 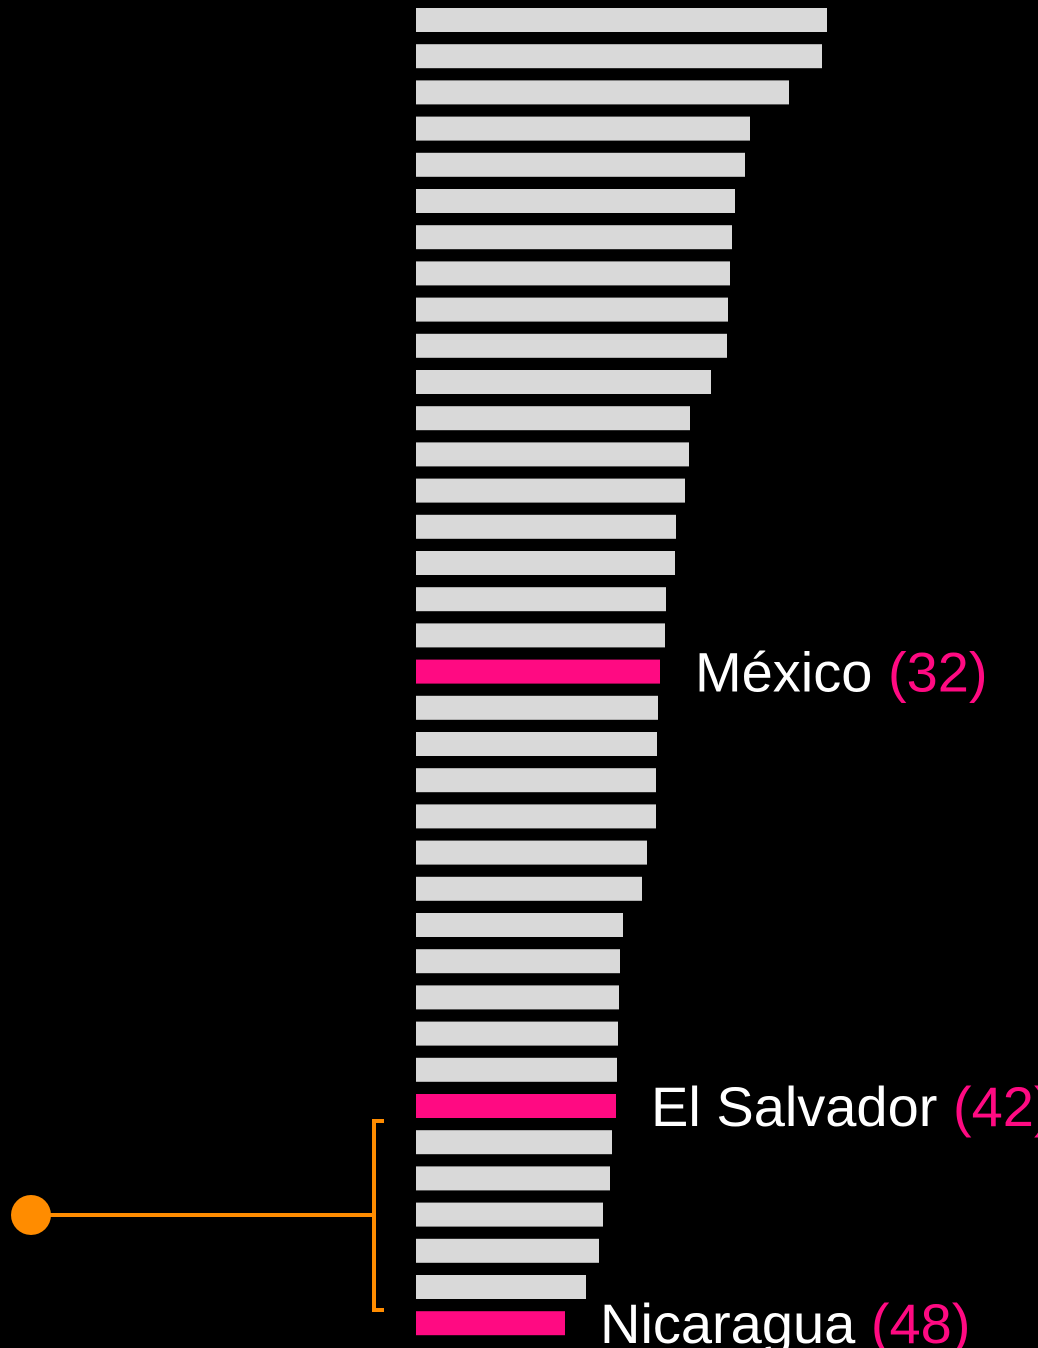 I want to click on bracket, so click(x=207, y=1215).